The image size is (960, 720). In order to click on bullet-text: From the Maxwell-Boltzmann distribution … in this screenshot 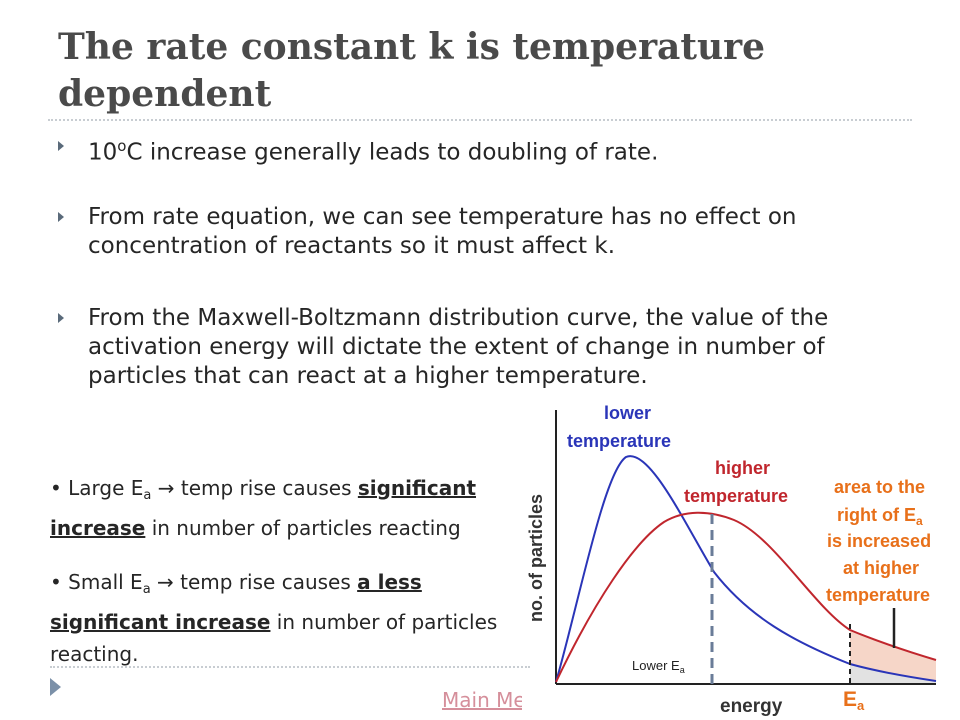, I will do `click(458, 347)`.